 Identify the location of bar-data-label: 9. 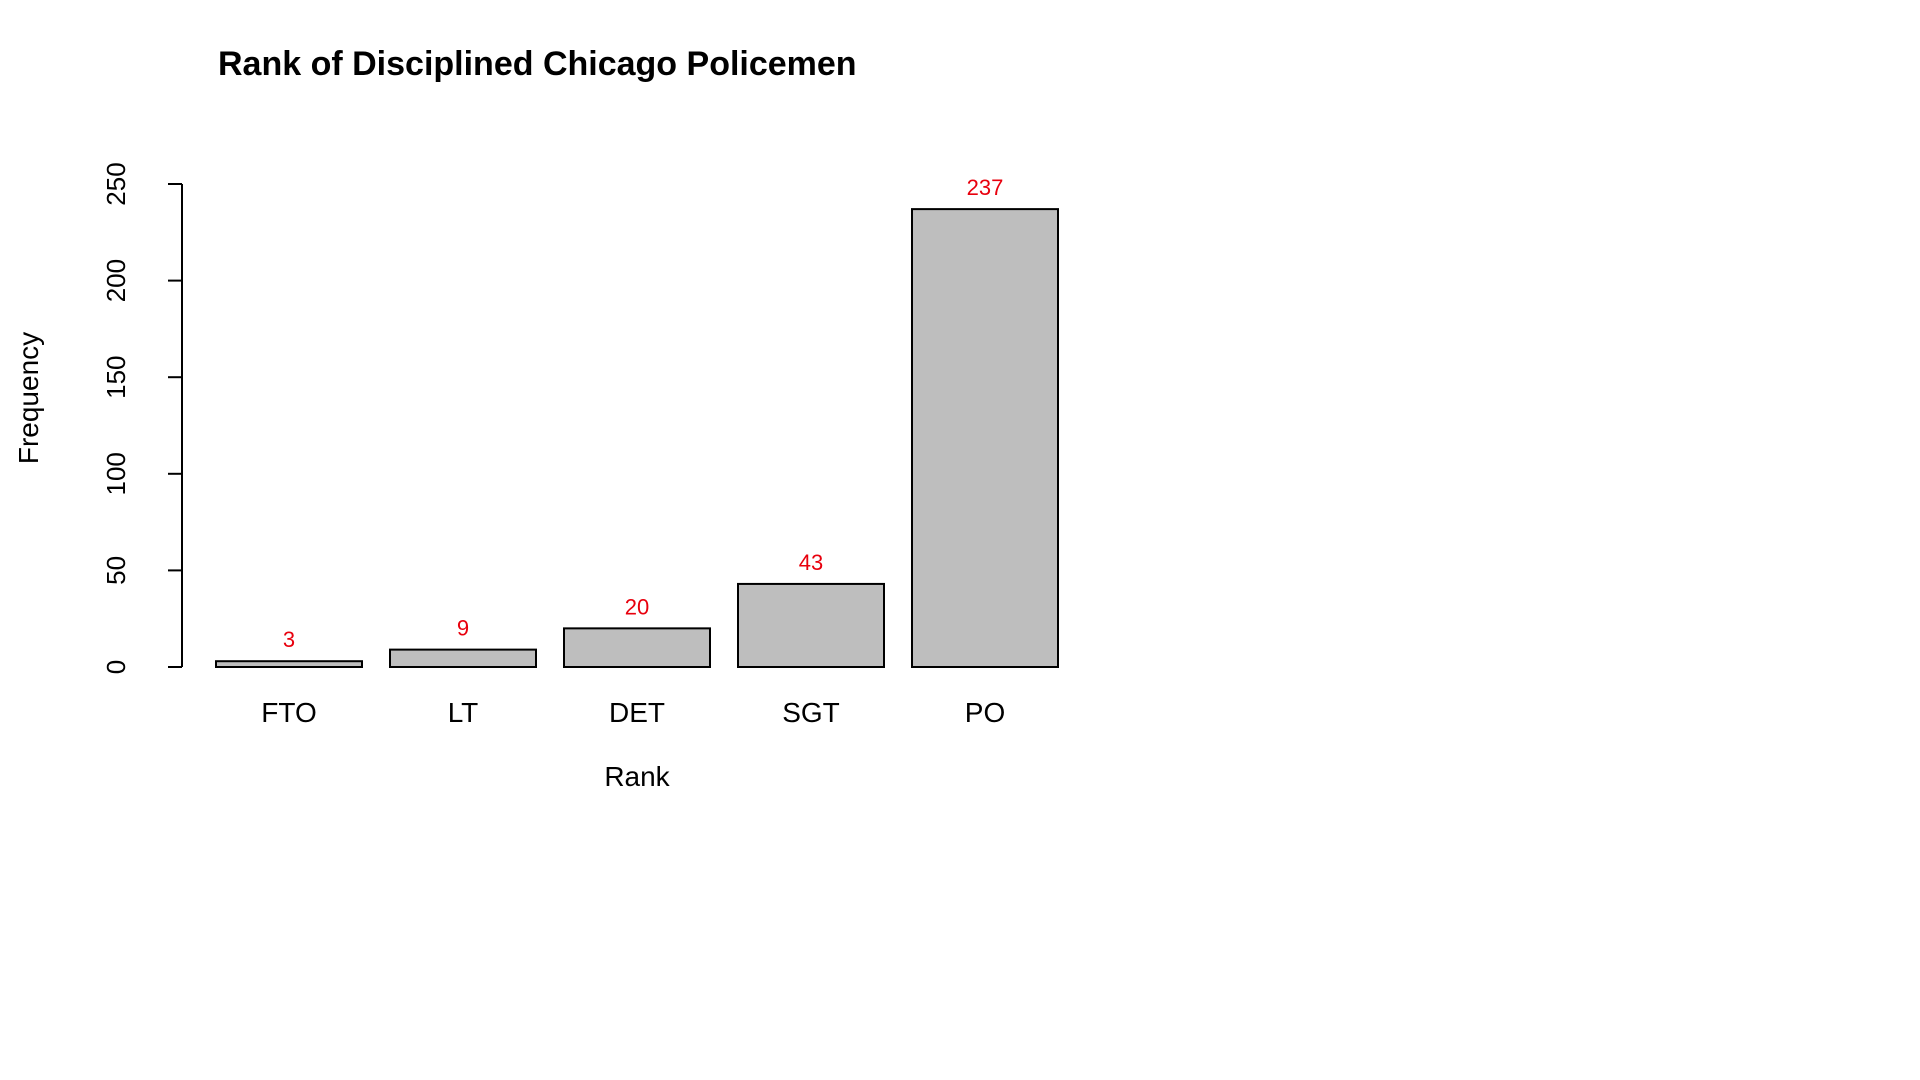
(463, 628).